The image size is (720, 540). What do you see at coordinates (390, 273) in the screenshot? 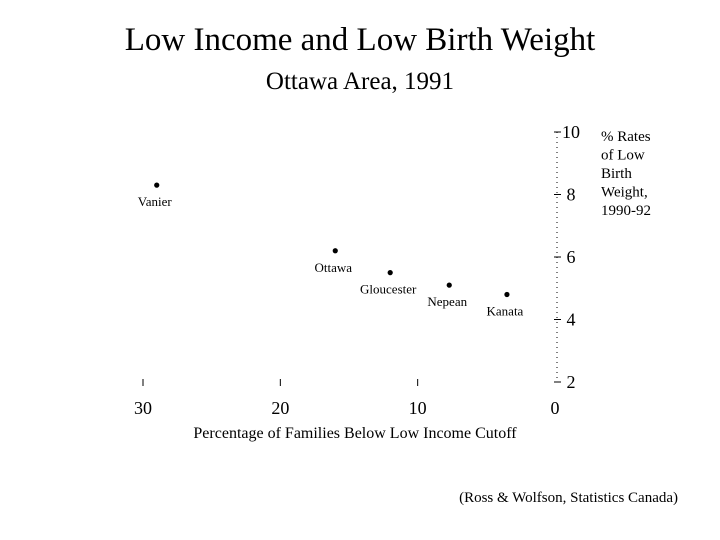
I see `data-point-gloucester` at bounding box center [390, 273].